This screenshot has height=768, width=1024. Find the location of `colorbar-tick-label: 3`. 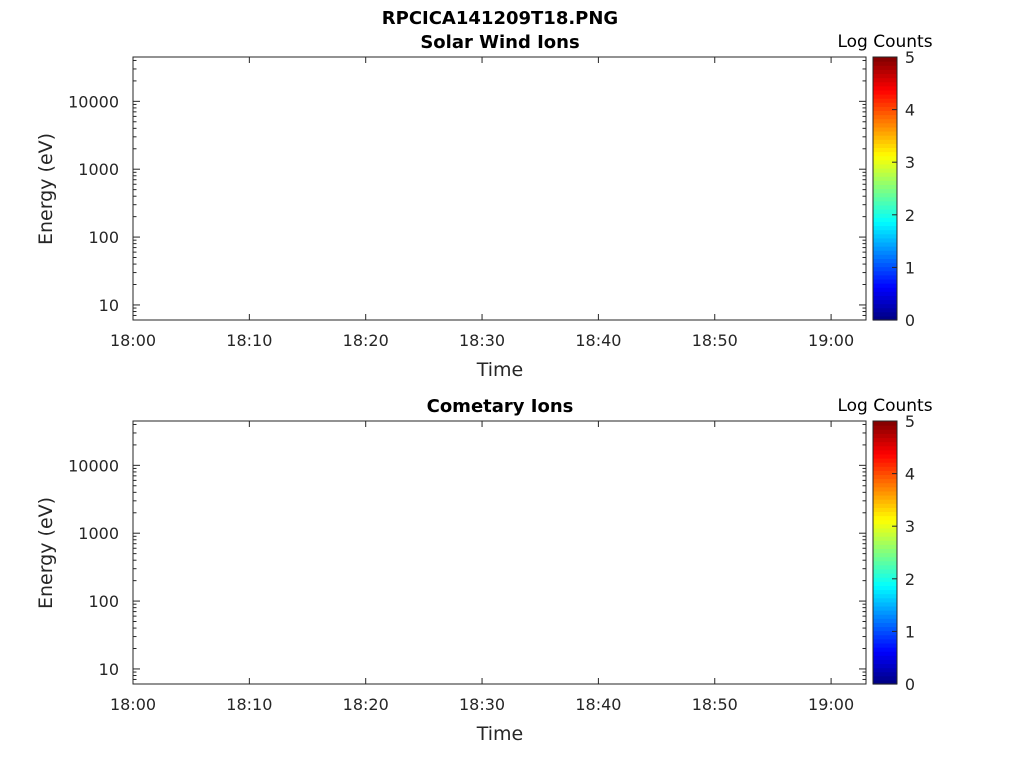

colorbar-tick-label: 3 is located at coordinates (910, 162).